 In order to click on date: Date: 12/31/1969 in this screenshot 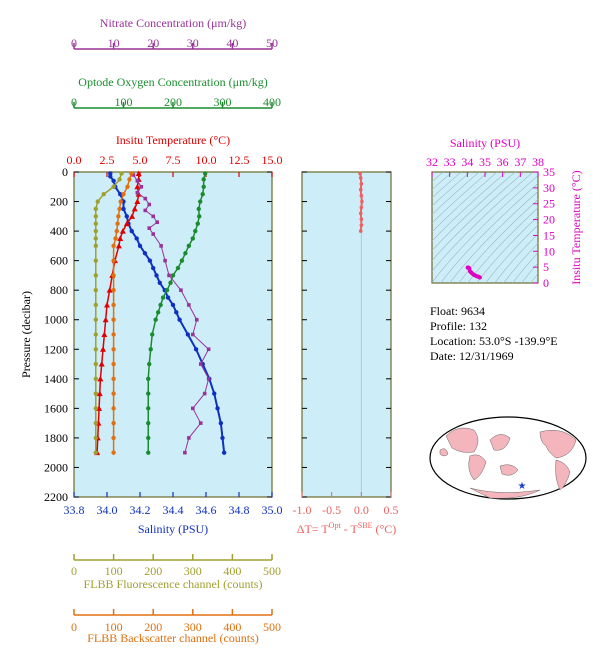, I will do `click(472, 356)`.